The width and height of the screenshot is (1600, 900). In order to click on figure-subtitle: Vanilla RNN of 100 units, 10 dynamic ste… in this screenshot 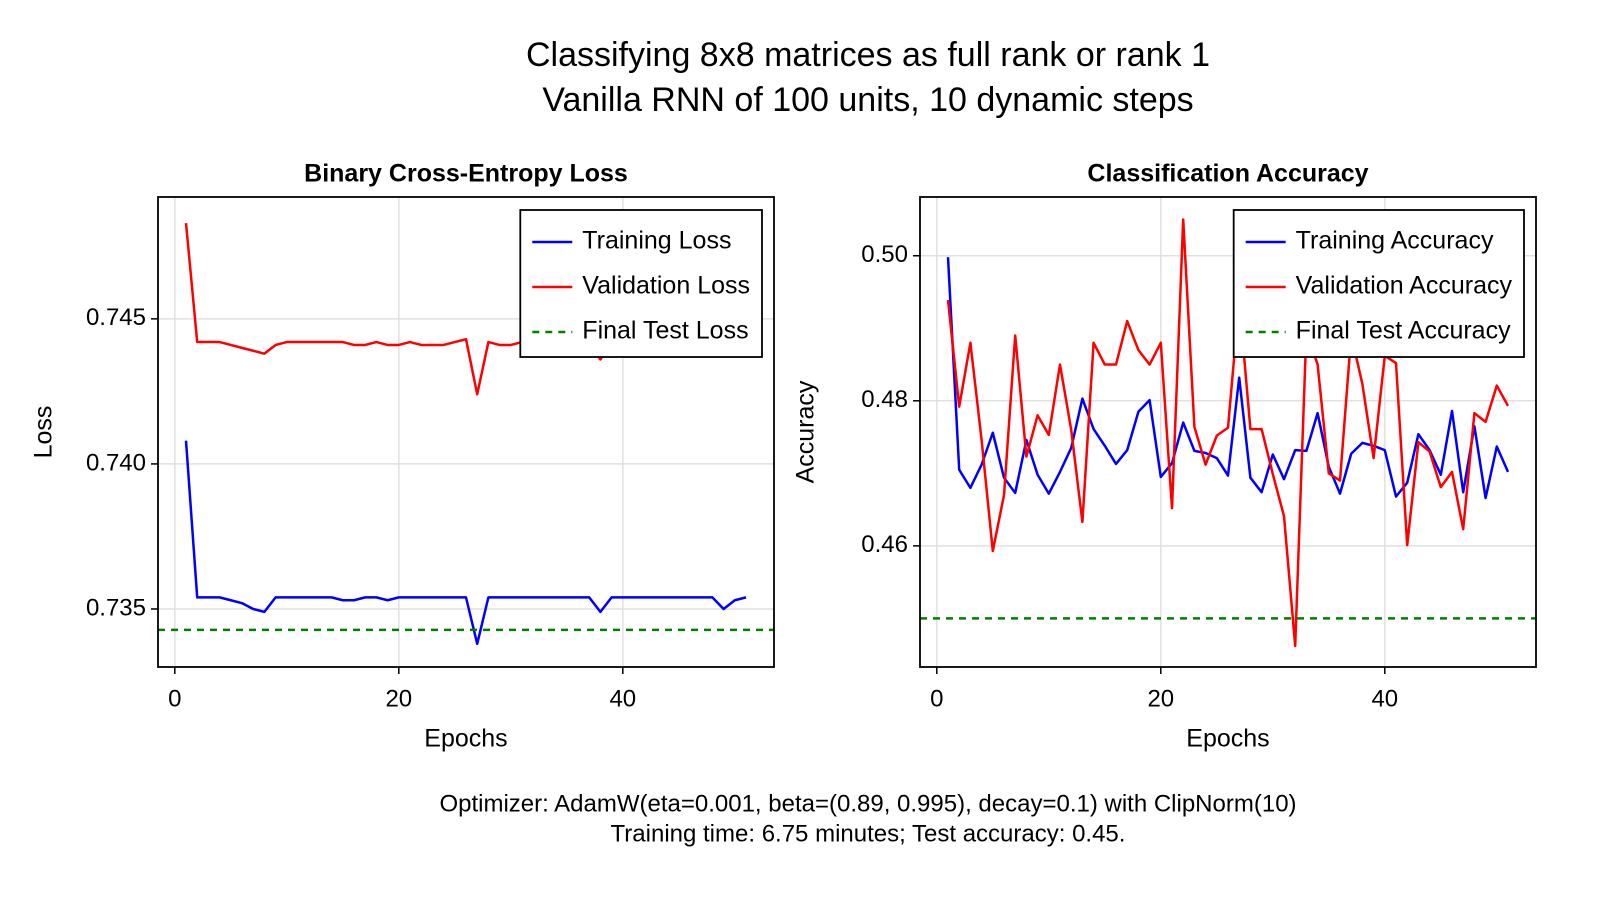, I will do `click(867, 100)`.